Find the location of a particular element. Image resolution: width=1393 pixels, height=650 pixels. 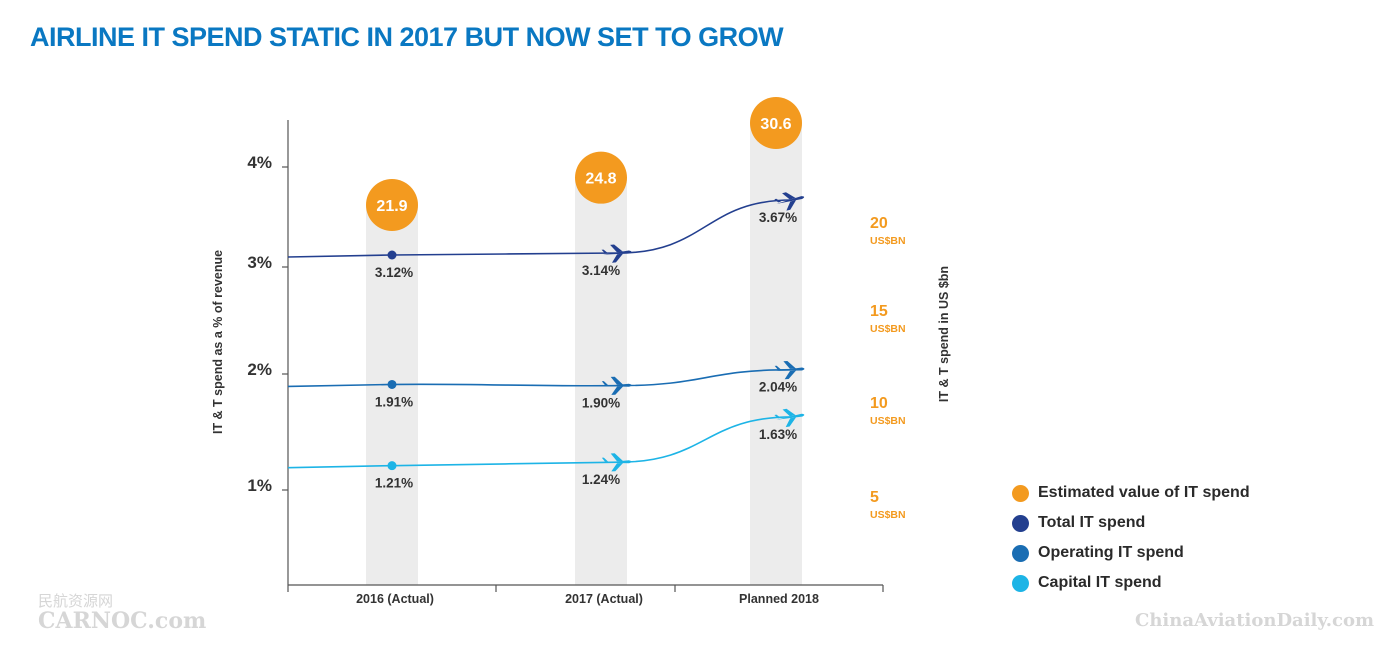

watermark-left-en: CARNOC.com is located at coordinates (122, 621).